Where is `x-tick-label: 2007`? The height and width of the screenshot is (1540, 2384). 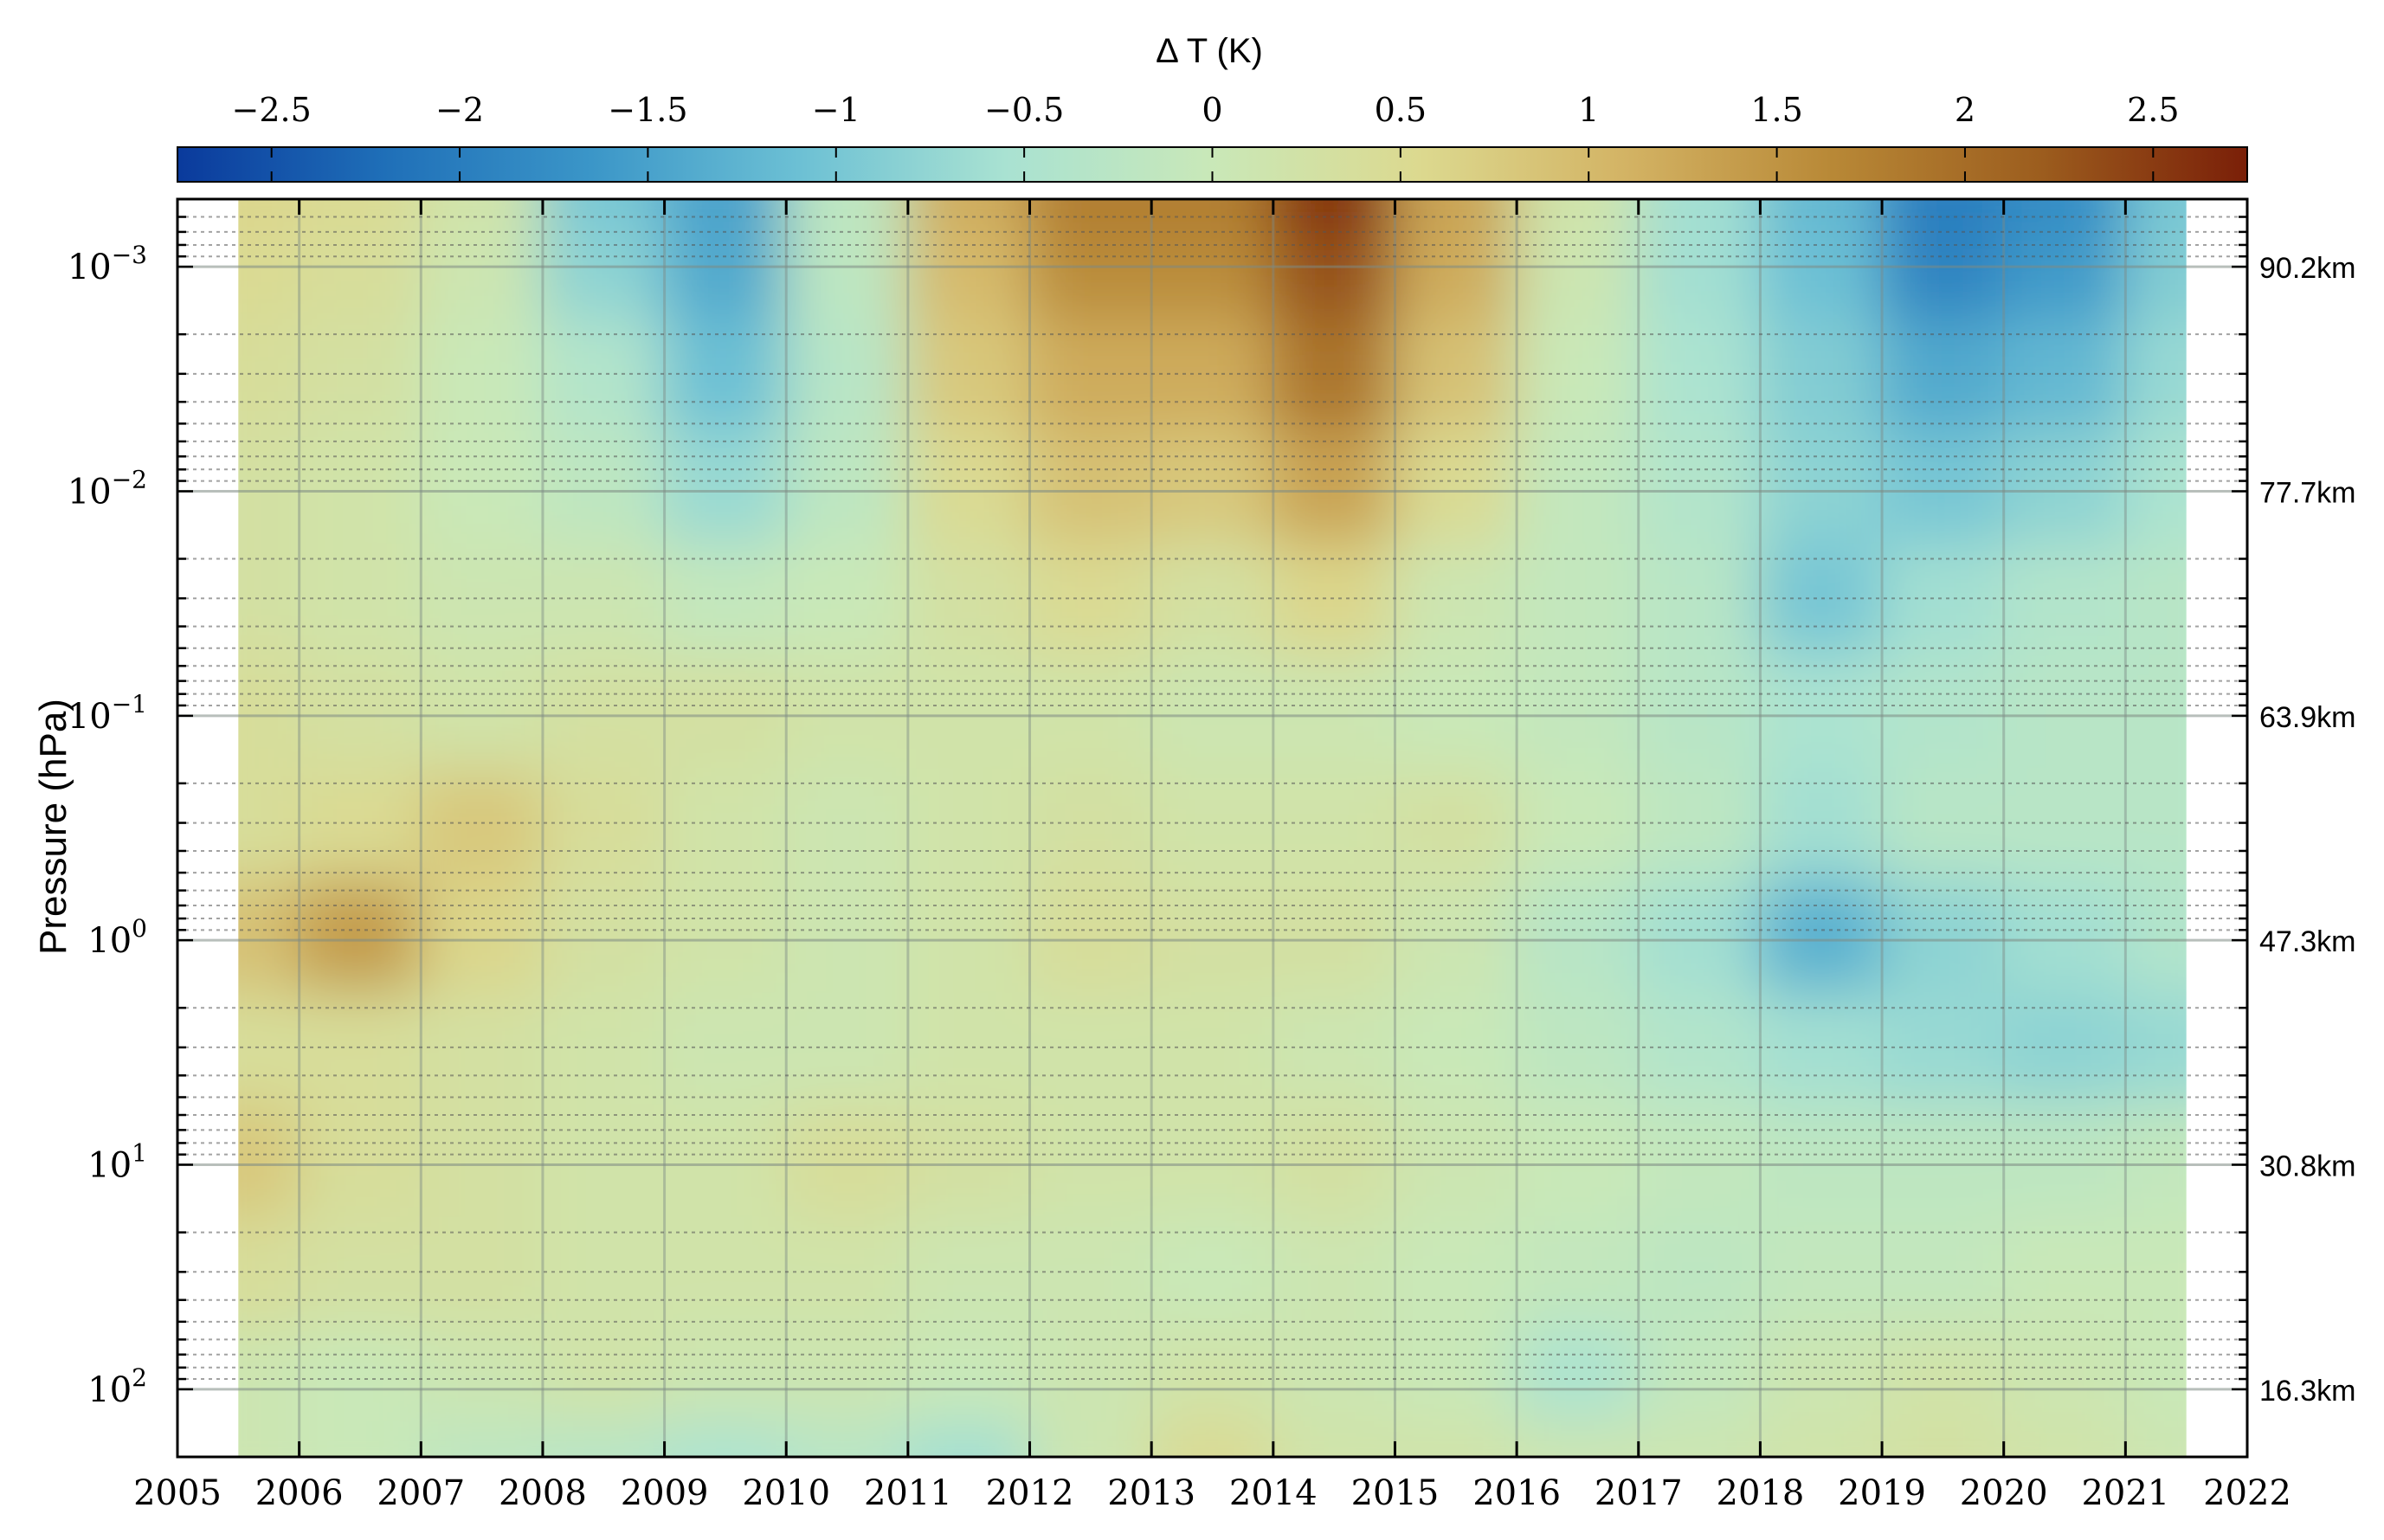
x-tick-label: 2007 is located at coordinates (421, 1493).